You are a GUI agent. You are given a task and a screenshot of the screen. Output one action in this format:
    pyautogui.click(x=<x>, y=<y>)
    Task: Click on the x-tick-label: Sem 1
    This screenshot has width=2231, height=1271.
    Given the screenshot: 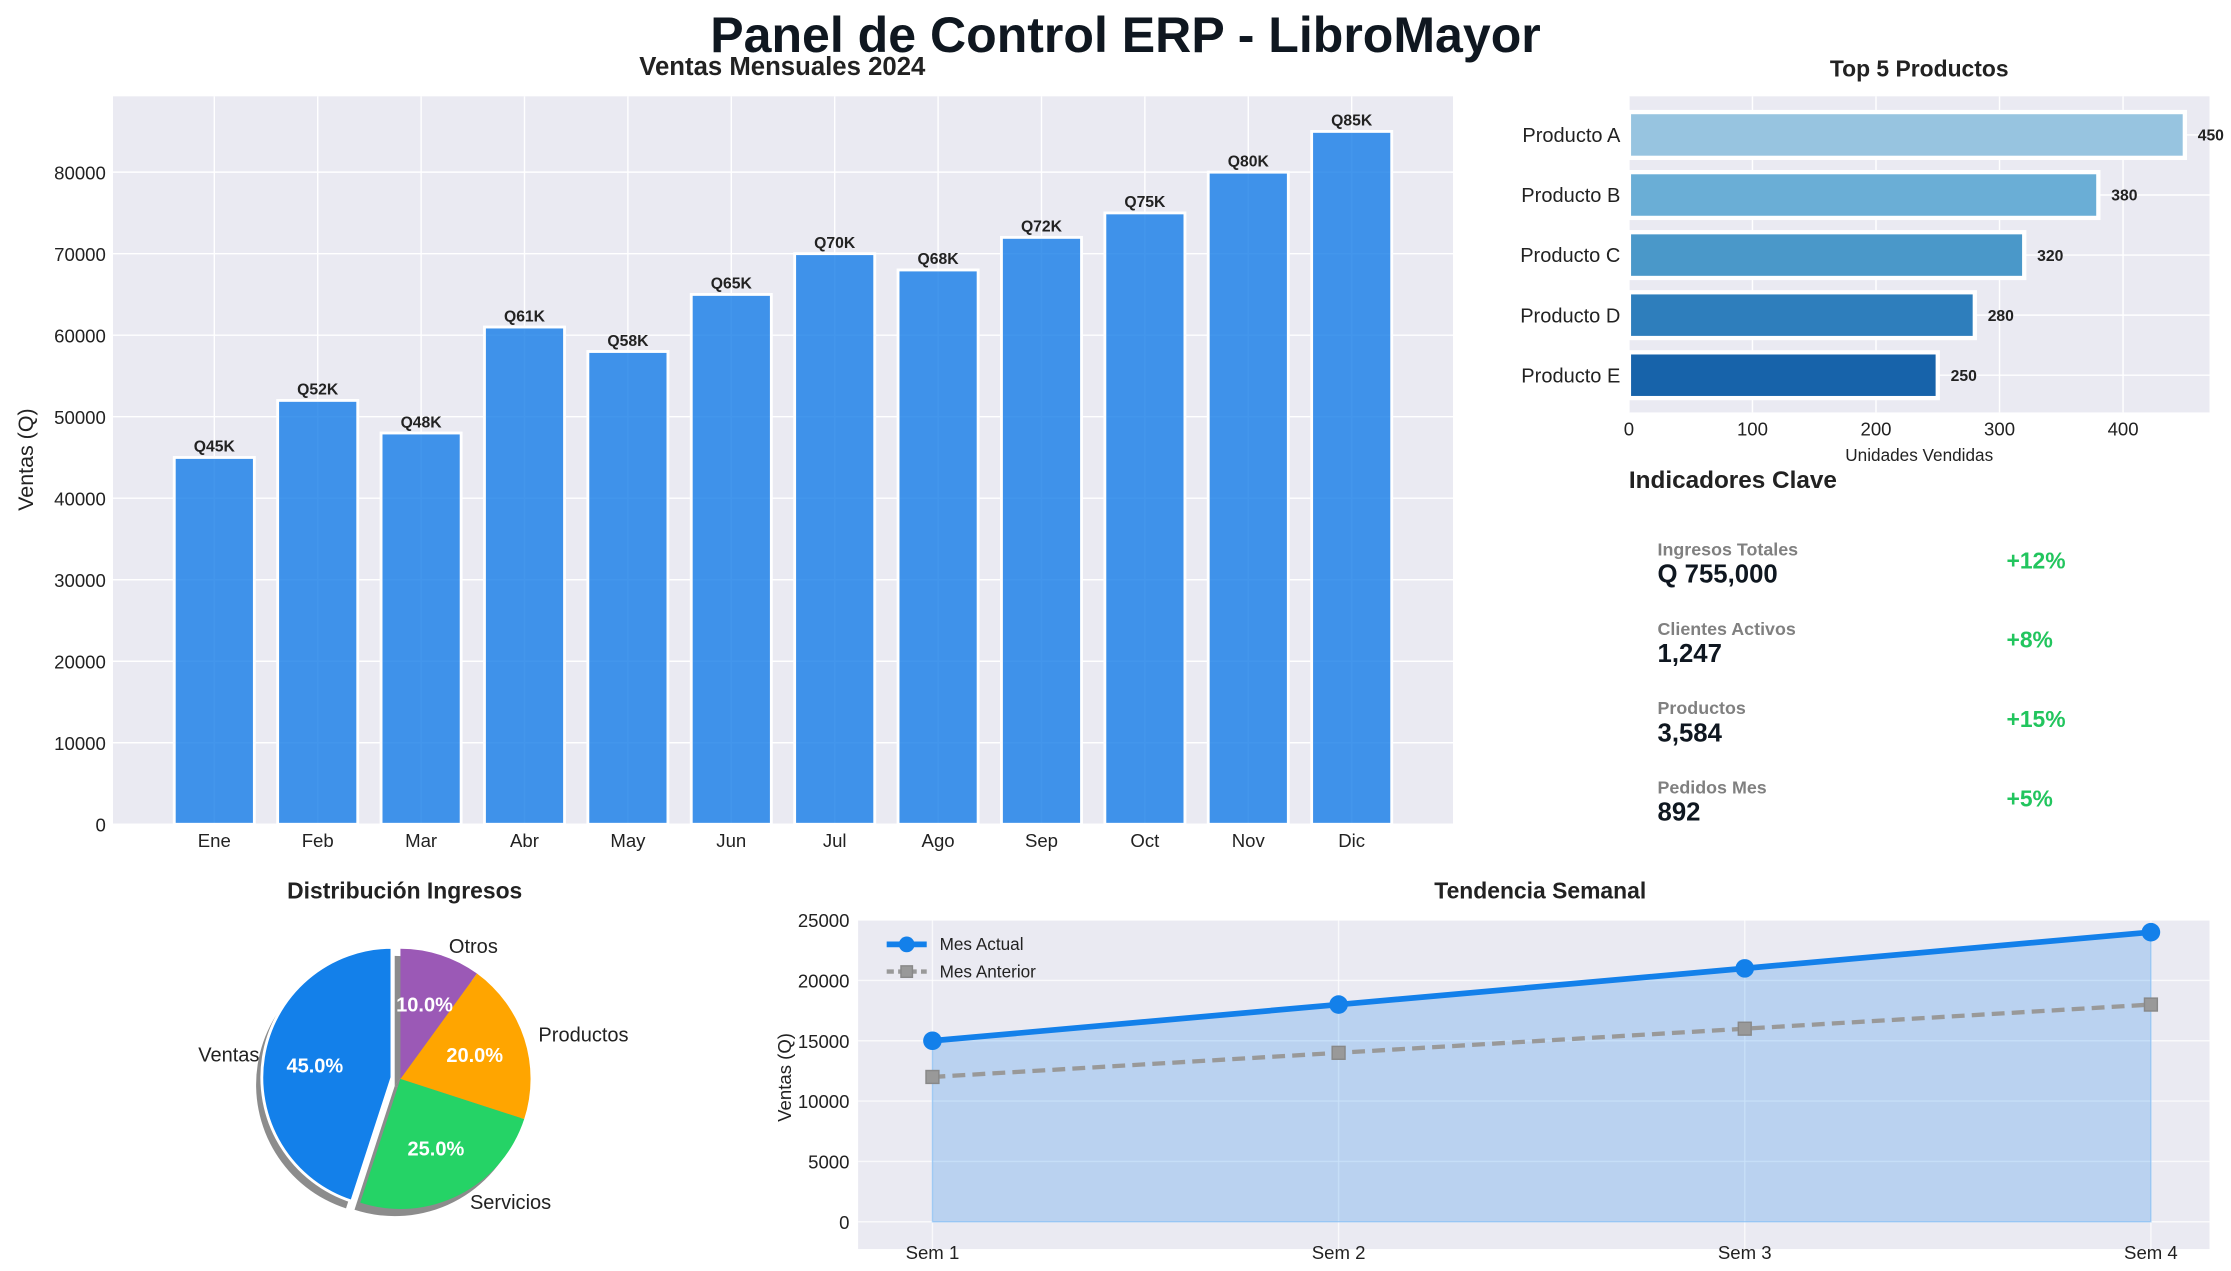 What is the action you would take?
    pyautogui.click(x=933, y=1252)
    